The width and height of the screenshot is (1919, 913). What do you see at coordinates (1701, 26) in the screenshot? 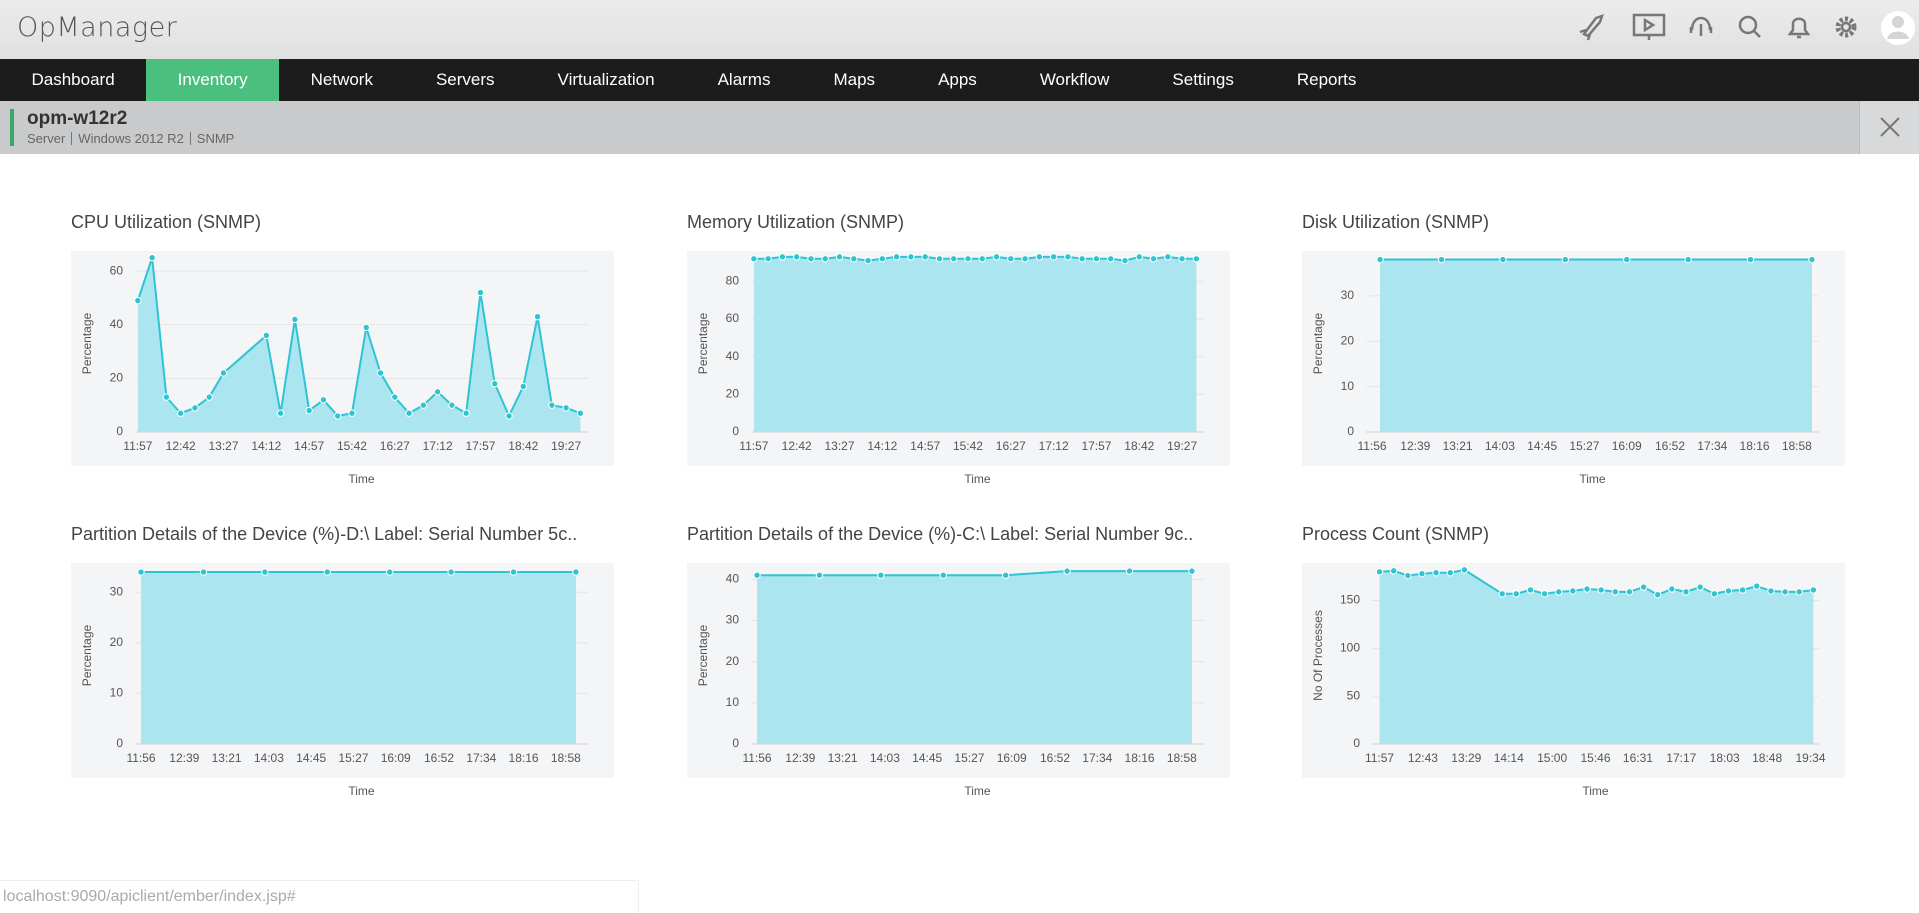
I see `support-icon` at bounding box center [1701, 26].